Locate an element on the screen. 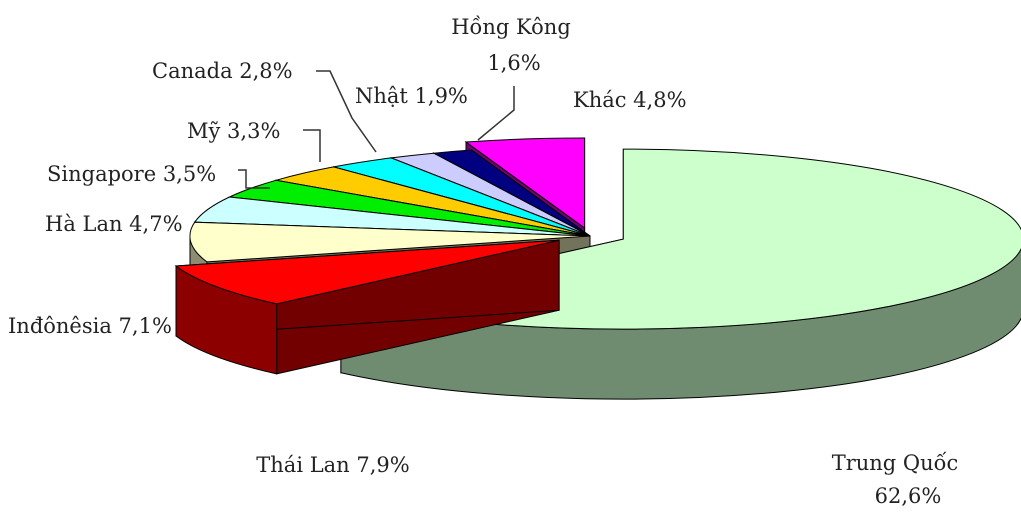 This screenshot has width=1021, height=512. leader-lines is located at coordinates (376, 129).